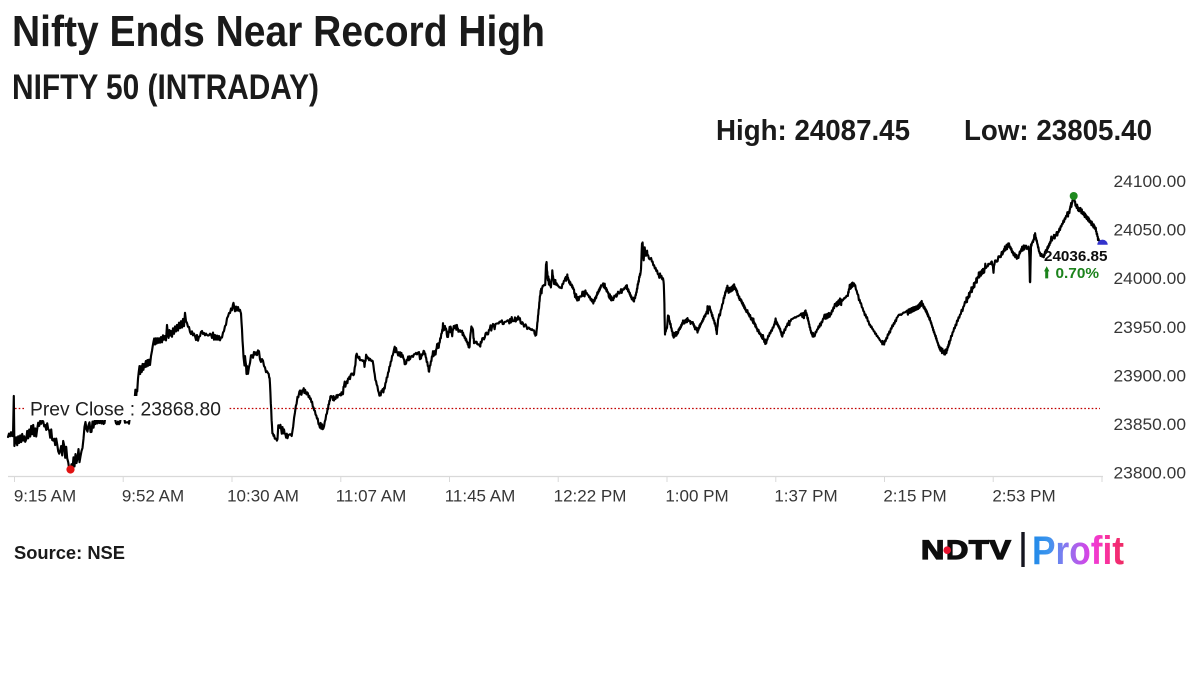  What do you see at coordinates (590, 496) in the screenshot?
I see `svg-text: 12:22 PM` at bounding box center [590, 496].